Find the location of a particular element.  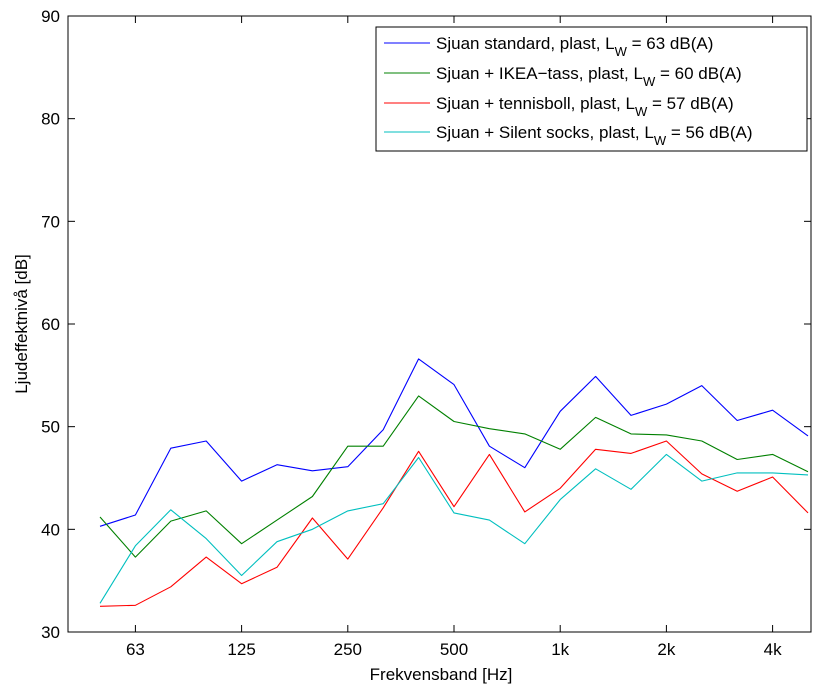

x-tick-label: 2k is located at coordinates (666, 649).